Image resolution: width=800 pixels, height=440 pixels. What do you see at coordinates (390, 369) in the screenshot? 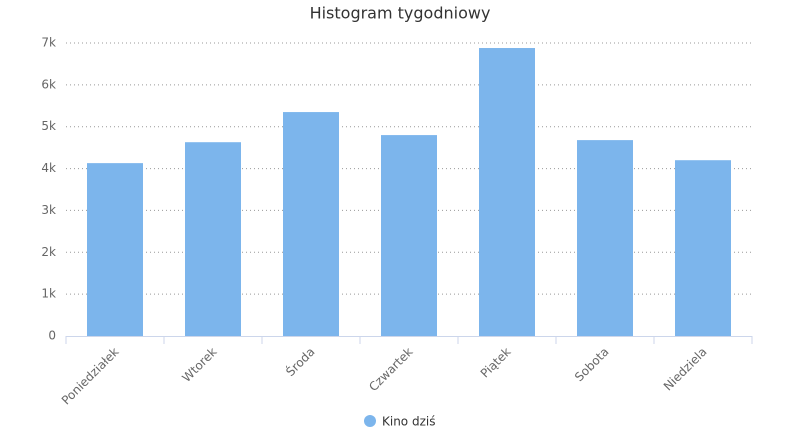
I see `x-tick-label: Czwartek` at bounding box center [390, 369].